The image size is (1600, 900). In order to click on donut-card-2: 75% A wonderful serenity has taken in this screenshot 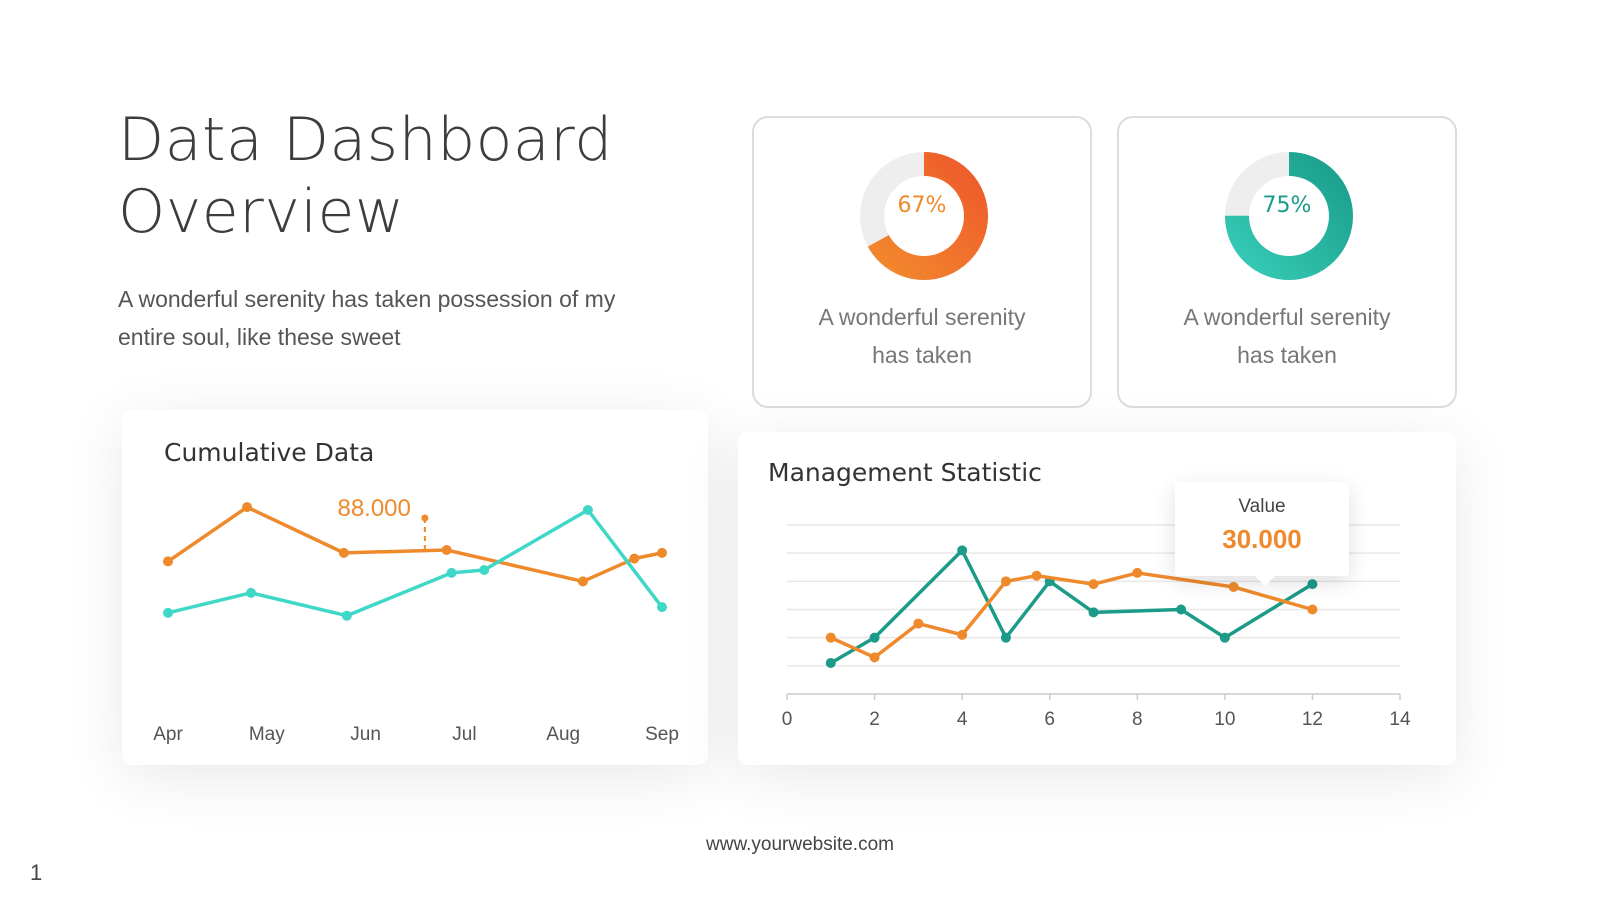, I will do `click(1287, 262)`.